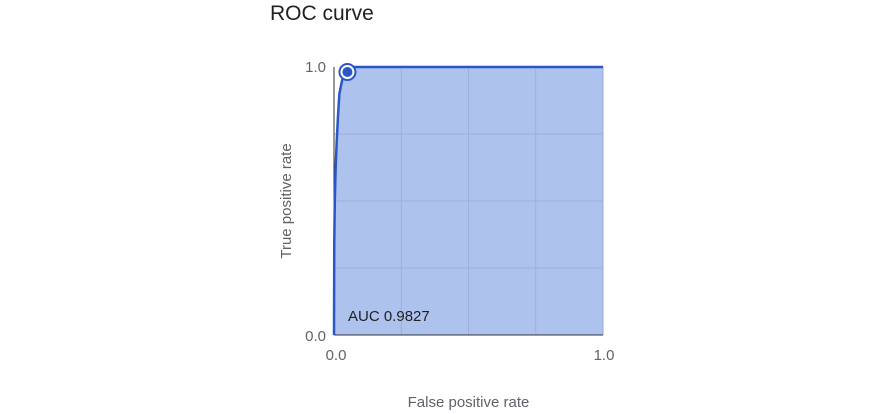 This screenshot has width=883, height=414. Describe the element at coordinates (336, 355) in the screenshot. I see `x-tick-label-min: 0.0` at that location.